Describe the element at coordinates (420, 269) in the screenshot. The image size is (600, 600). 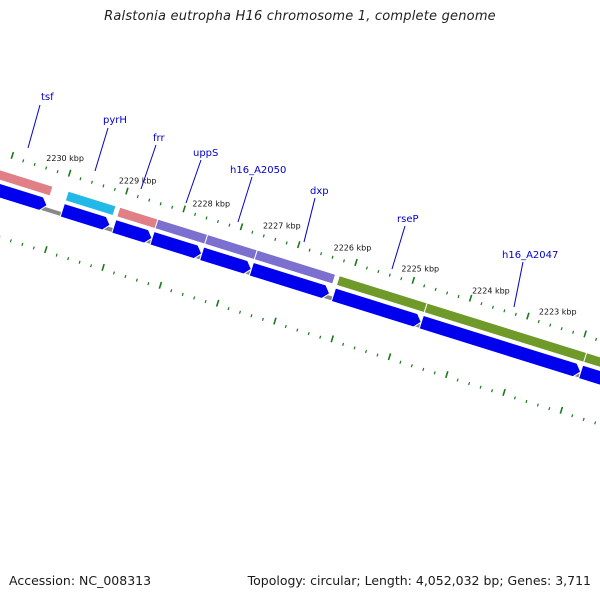
I see `scale-label: 2225 kbp` at that location.